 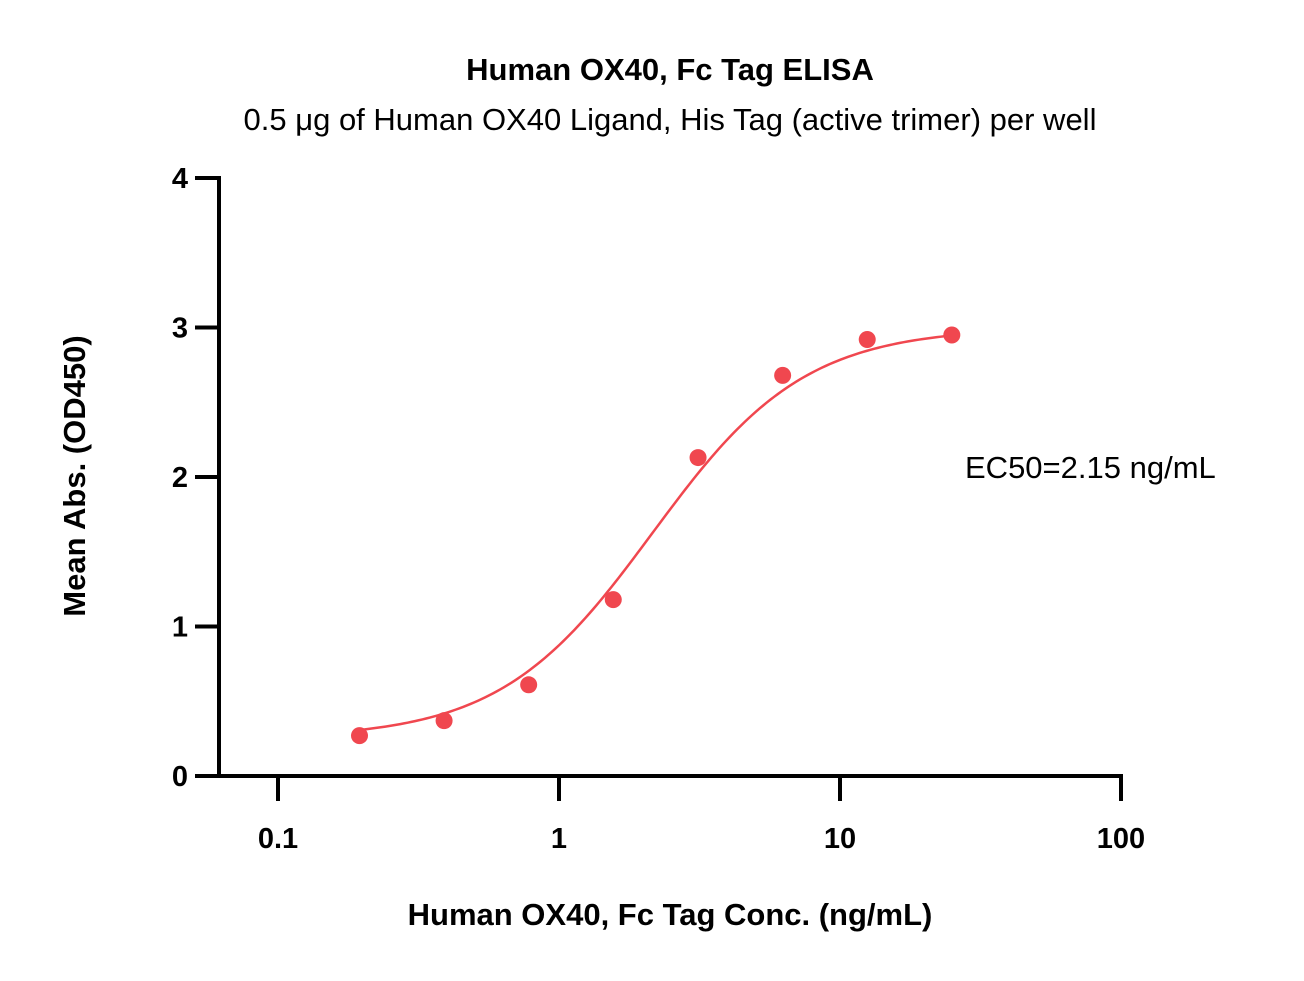 I want to click on x-tick-label: 1, so click(x=559, y=839).